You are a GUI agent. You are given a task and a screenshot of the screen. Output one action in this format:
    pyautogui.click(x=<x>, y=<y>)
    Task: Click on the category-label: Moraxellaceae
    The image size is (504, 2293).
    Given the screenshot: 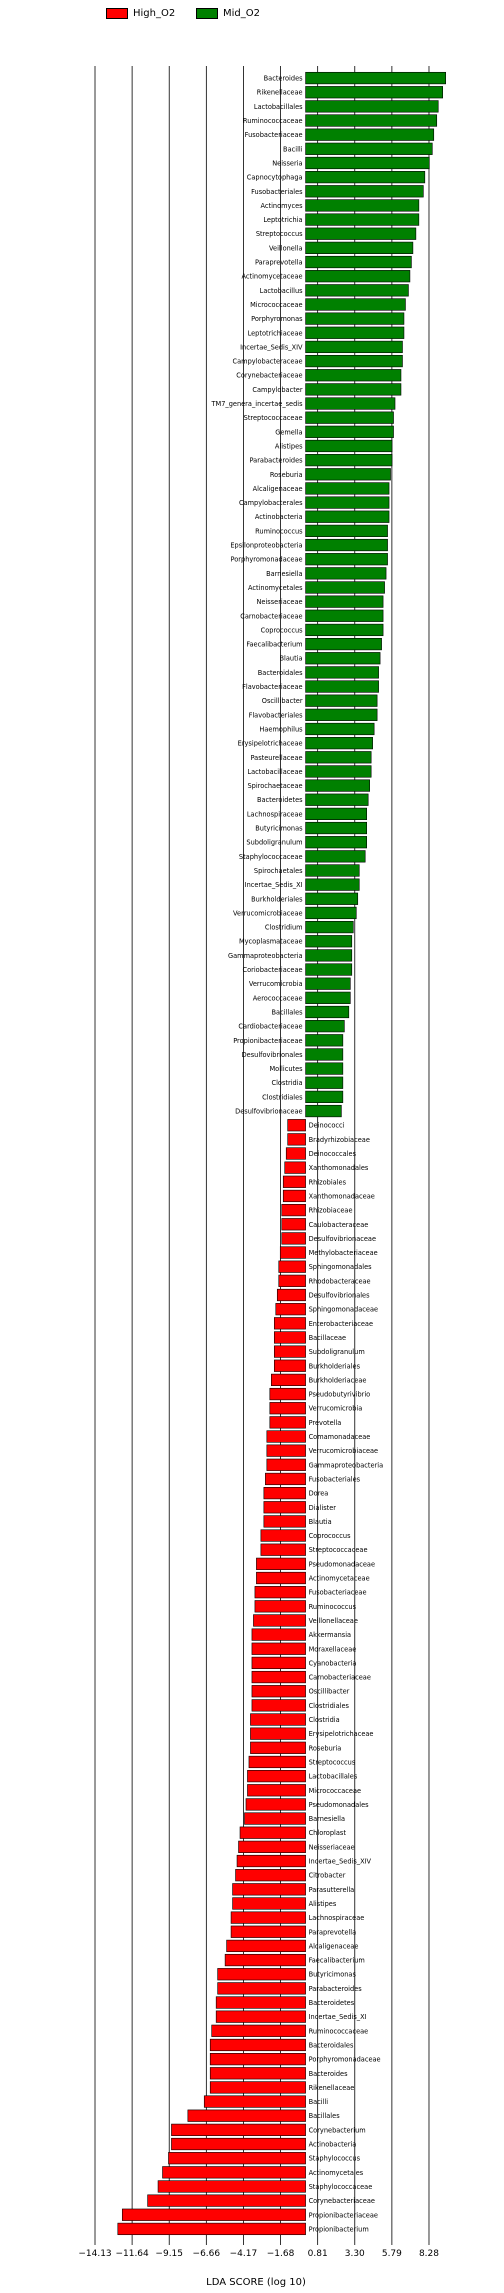 What is the action you would take?
    pyautogui.click(x=333, y=1649)
    